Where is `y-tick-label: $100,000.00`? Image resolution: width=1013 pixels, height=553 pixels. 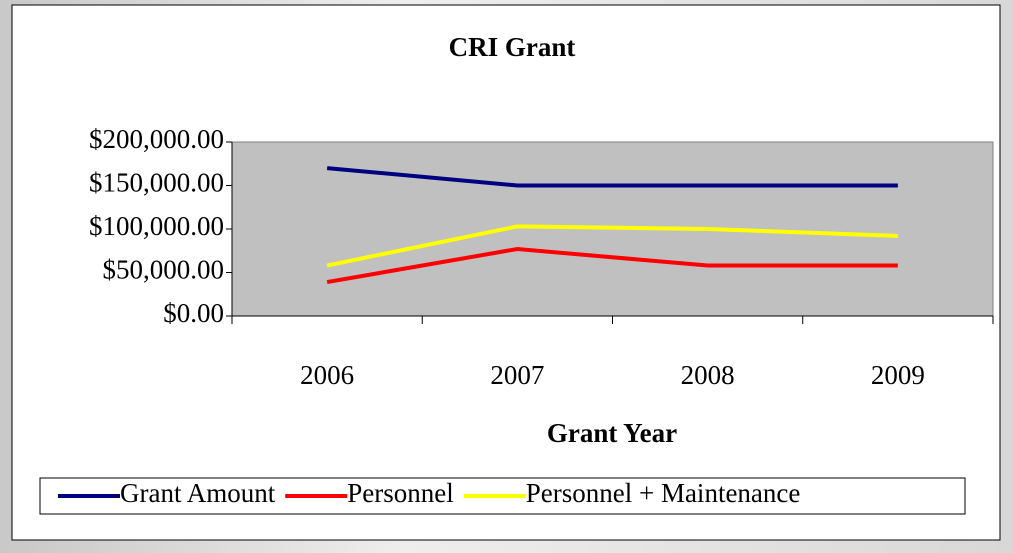
y-tick-label: $100,000.00 is located at coordinates (156, 226).